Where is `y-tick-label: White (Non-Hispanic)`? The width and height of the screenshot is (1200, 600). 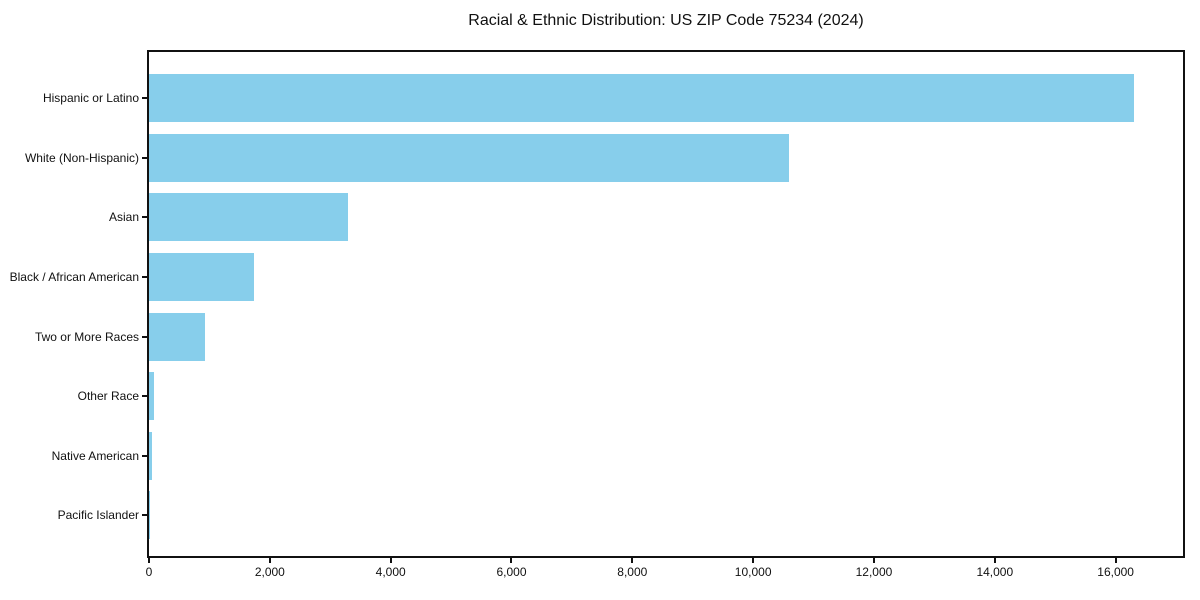 y-tick-label: White (Non-Hispanic) is located at coordinates (81, 157).